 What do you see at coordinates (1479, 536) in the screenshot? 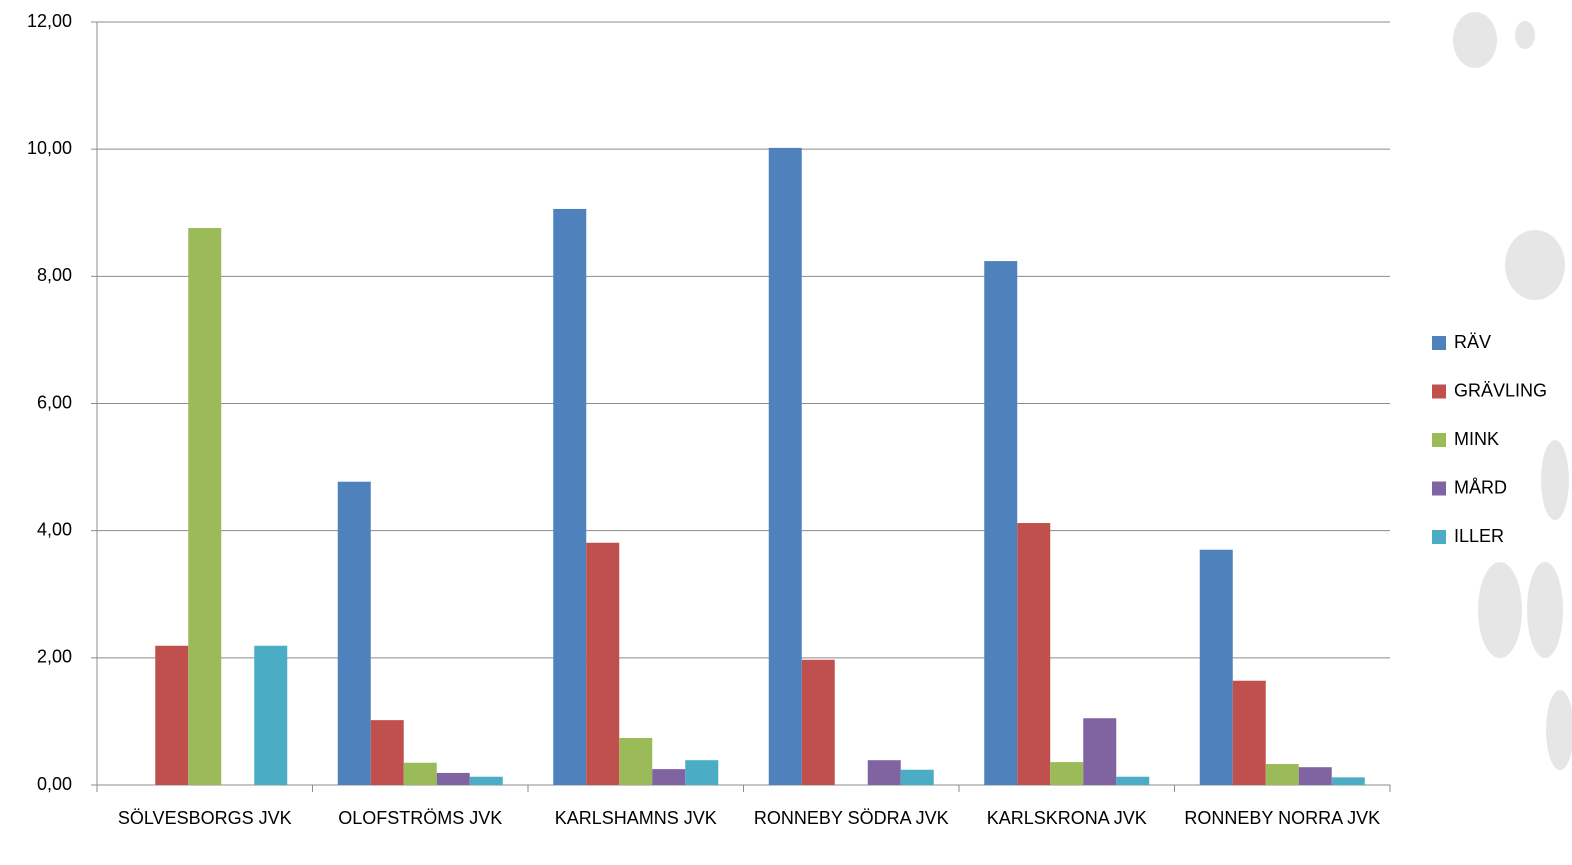
I see `legend-label: ILLER` at bounding box center [1479, 536].